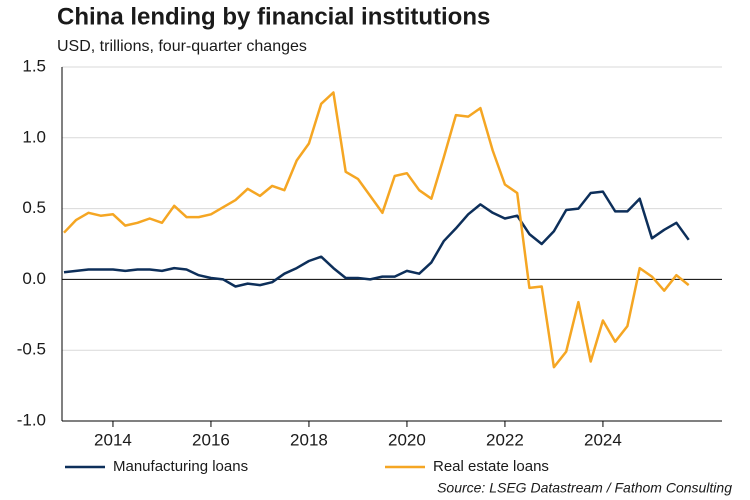 The image size is (750, 500). I want to click on y-tick-label: 0.5, so click(34, 207).